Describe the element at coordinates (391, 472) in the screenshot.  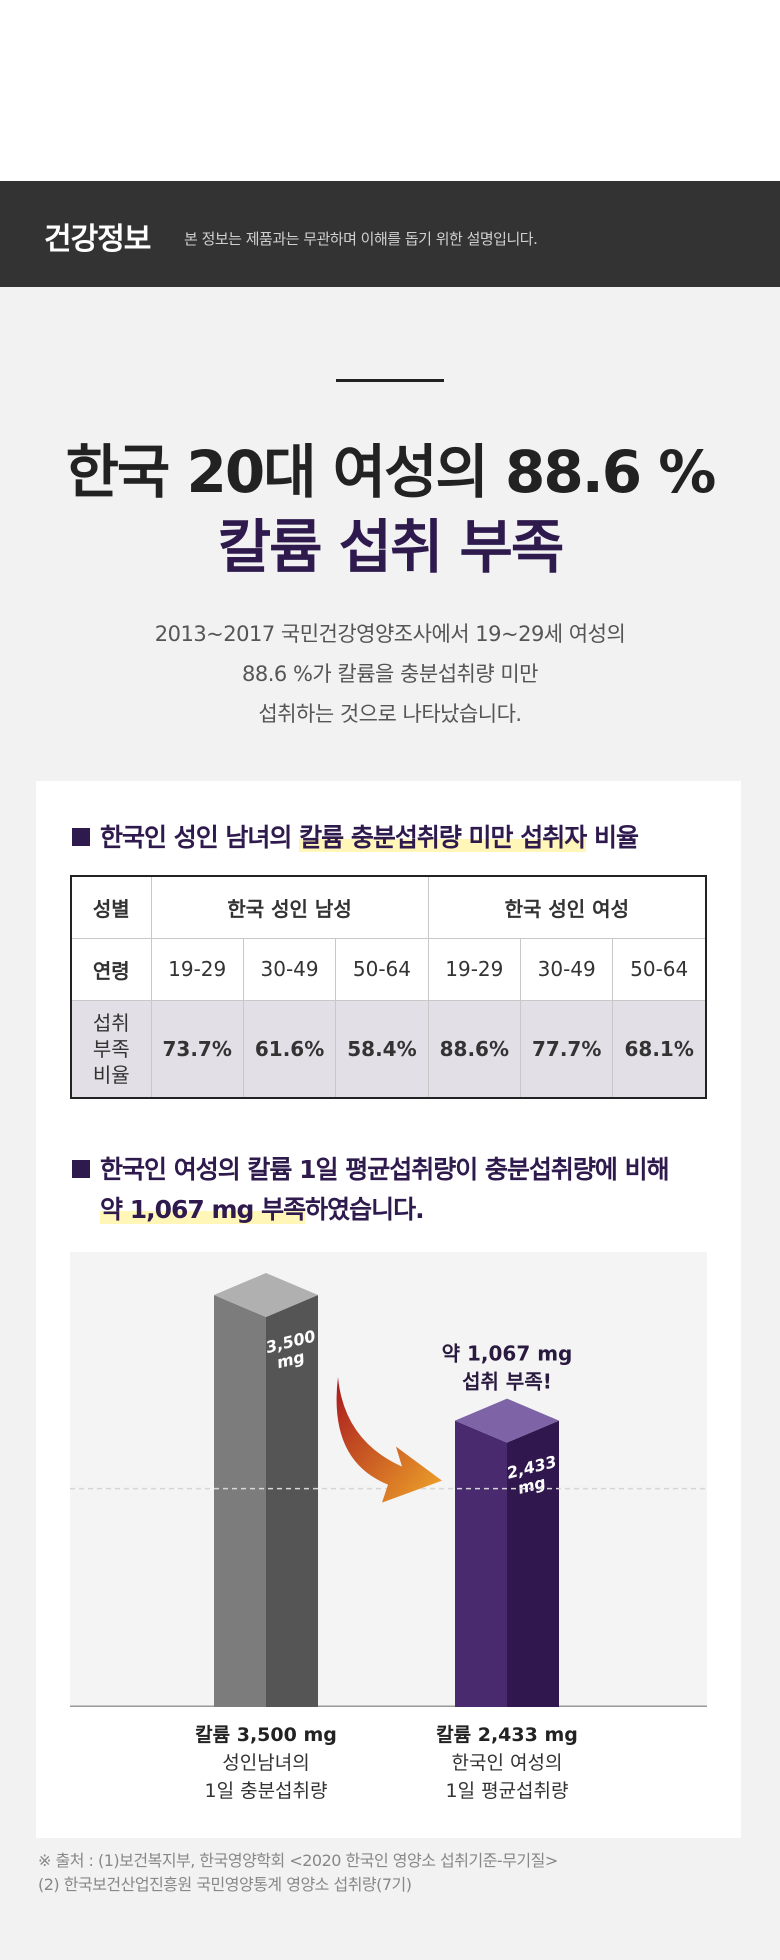
I see `headline-line1: 한국 20대 여성의 88.6 %` at that location.